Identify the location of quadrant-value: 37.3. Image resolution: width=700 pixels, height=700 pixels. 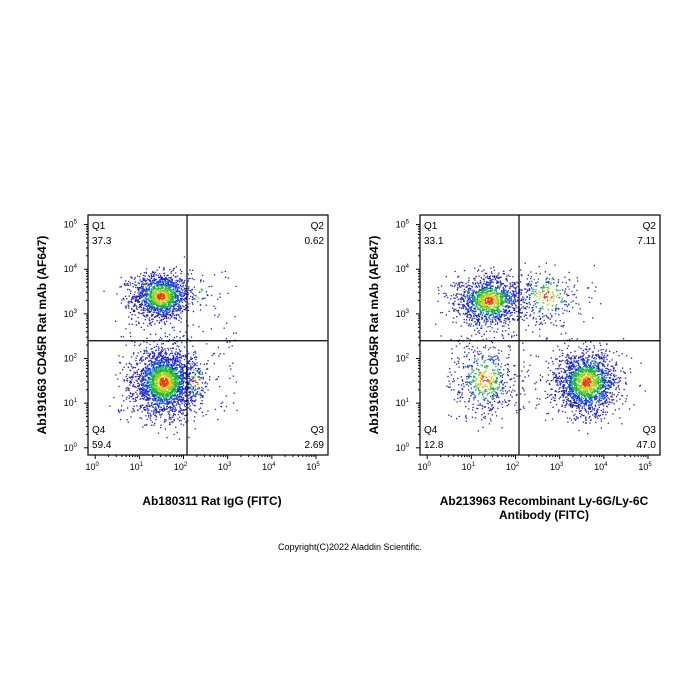
(102, 241).